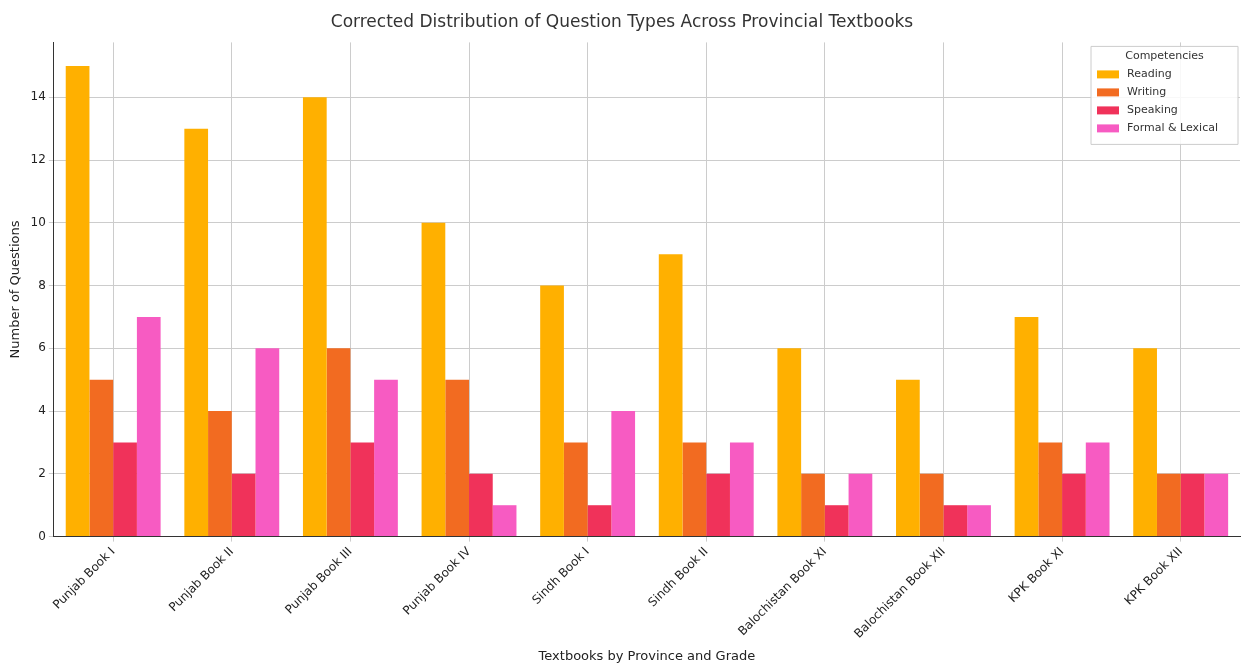 The image size is (1242, 668). I want to click on x-axis-title: Textbooks by Province and Grade, so click(646, 655).